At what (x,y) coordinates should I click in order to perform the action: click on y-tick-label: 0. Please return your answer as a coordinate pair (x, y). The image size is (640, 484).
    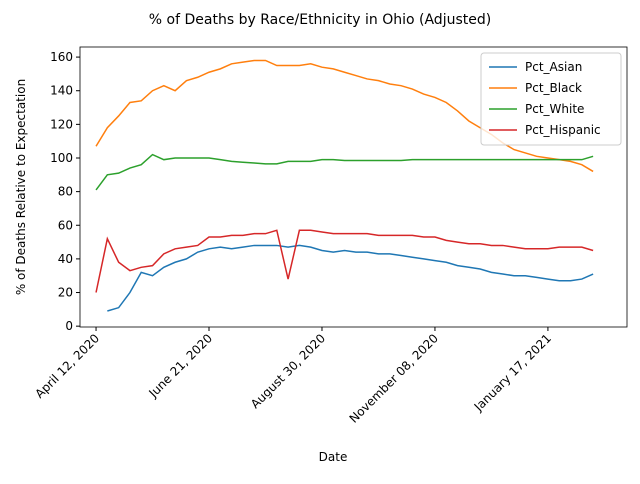
    Looking at the image, I should click on (69, 326).